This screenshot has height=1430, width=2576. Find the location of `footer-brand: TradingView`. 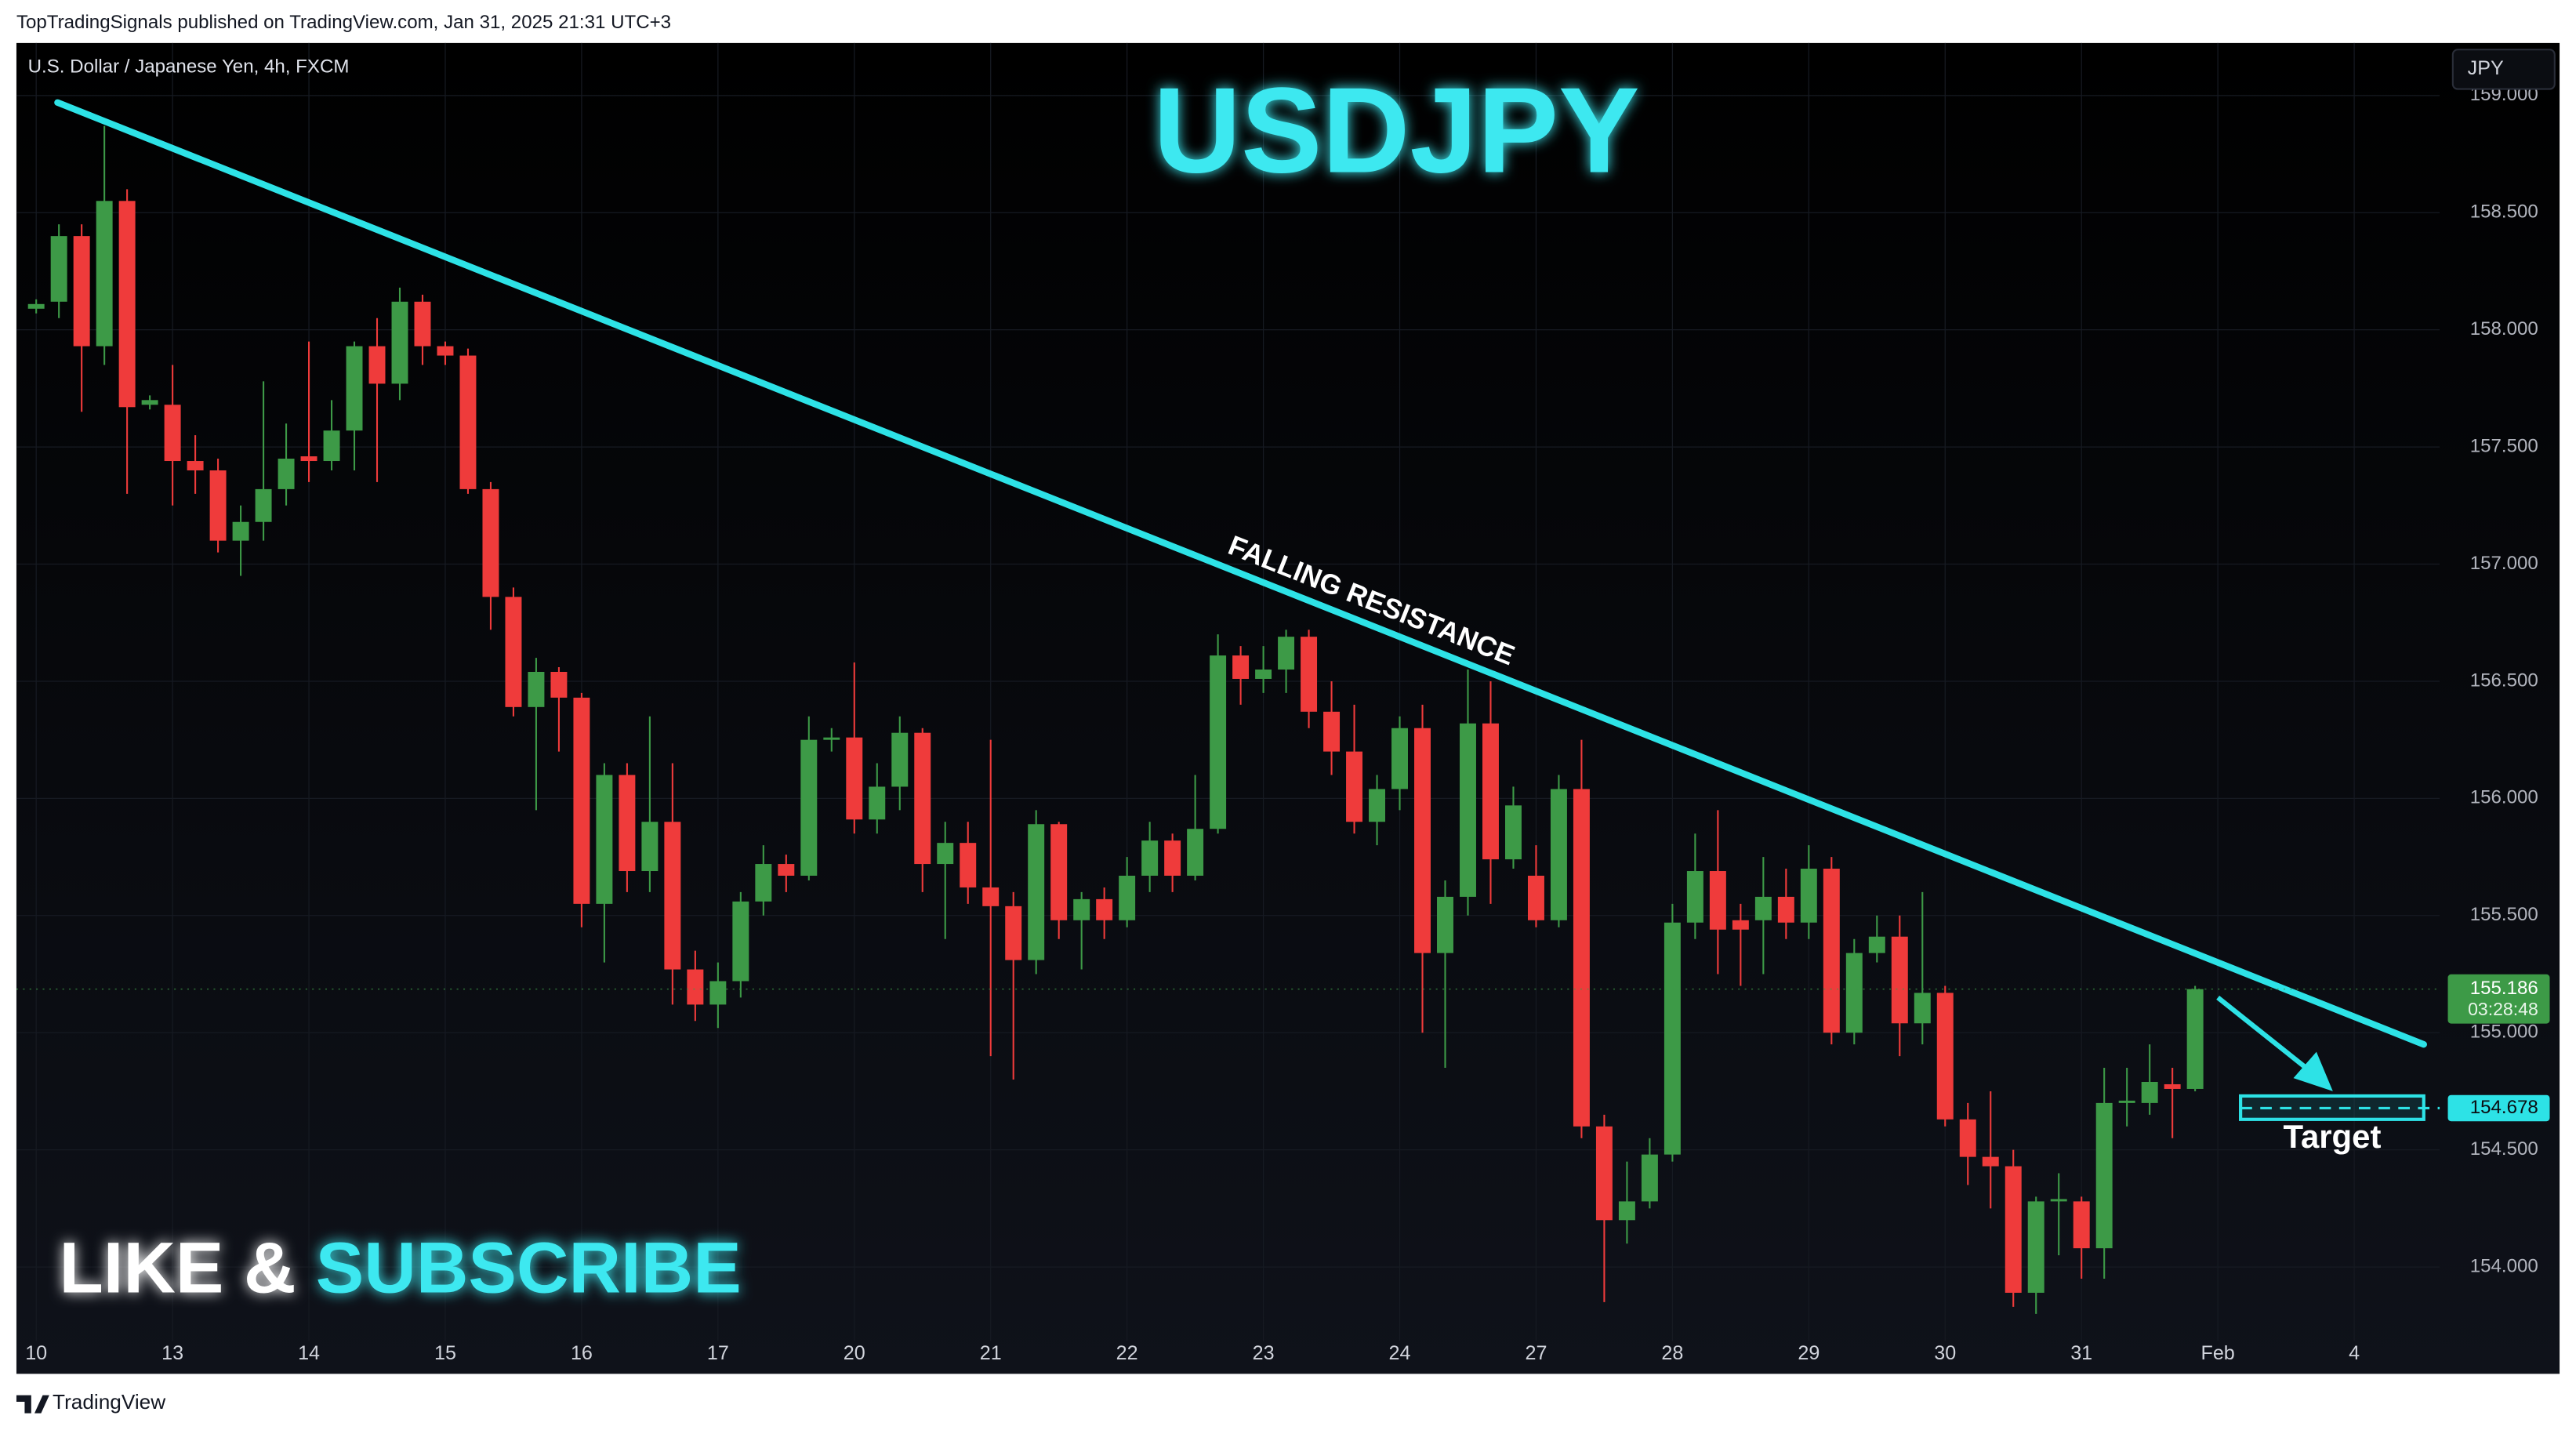

footer-brand: TradingView is located at coordinates (109, 1402).